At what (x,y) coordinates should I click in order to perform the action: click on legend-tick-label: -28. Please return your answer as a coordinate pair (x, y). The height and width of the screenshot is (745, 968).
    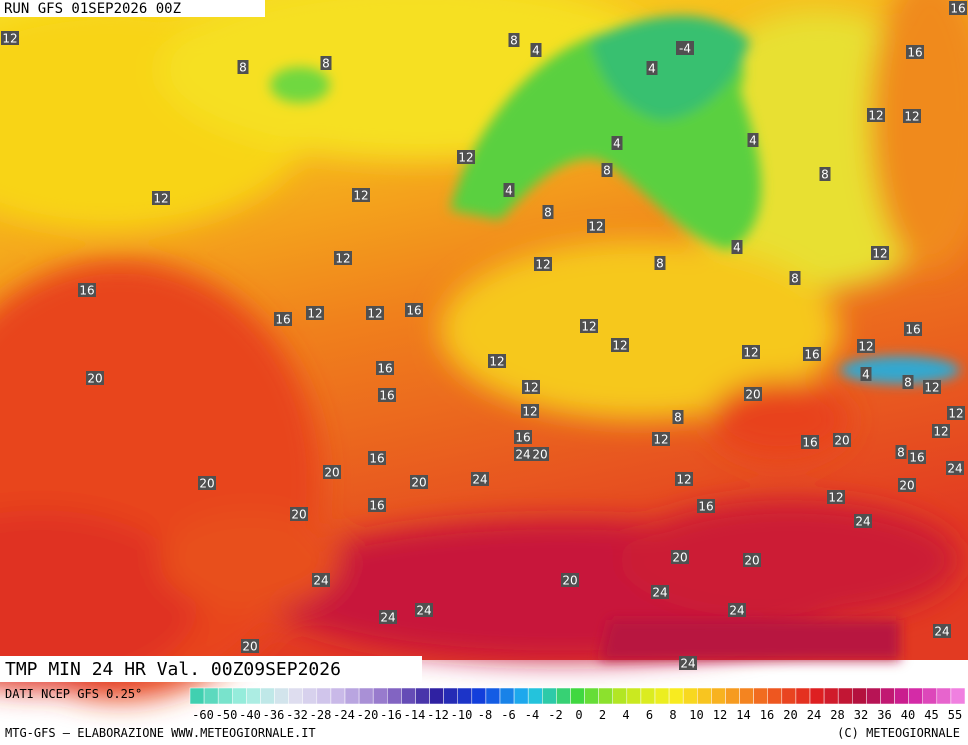
    Looking at the image, I should click on (321, 715).